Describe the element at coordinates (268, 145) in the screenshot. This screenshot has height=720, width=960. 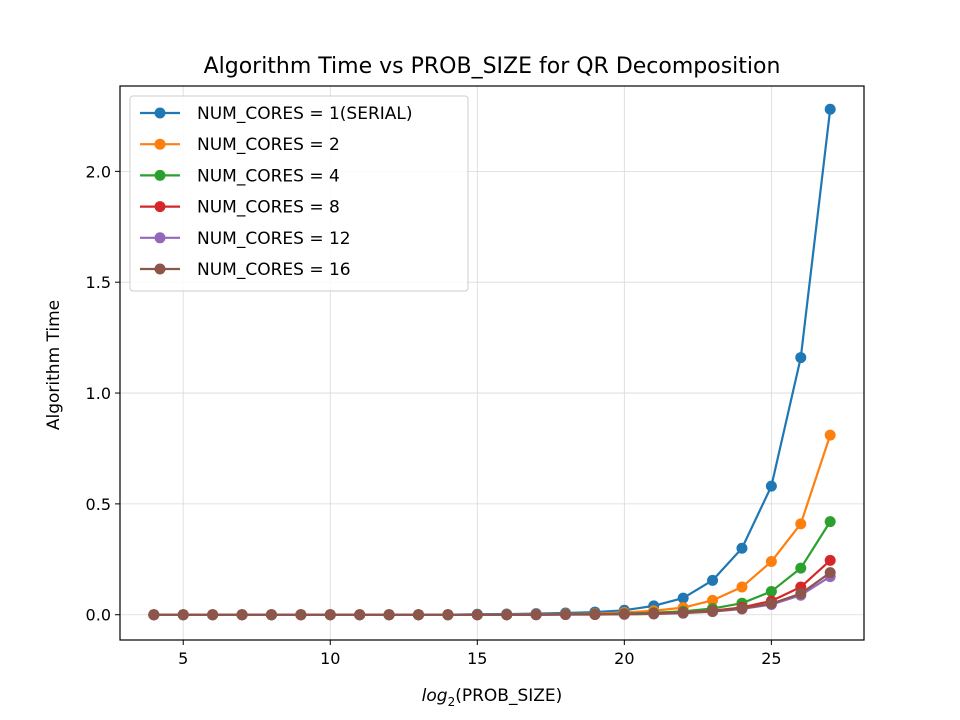
I see `legend-label: NUM_CORES = 2` at that location.